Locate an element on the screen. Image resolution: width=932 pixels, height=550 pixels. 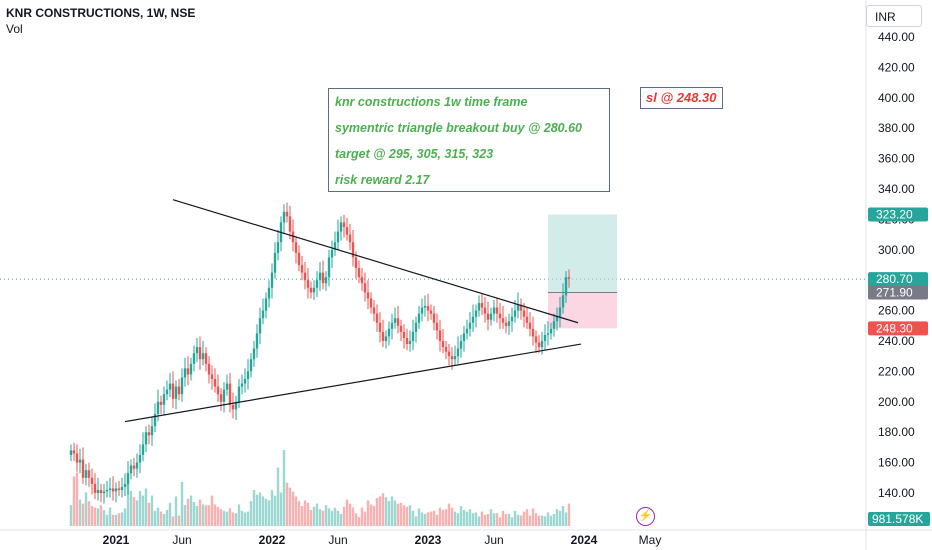
stop-loss-note: sl @ 248.30 is located at coordinates (681, 98).